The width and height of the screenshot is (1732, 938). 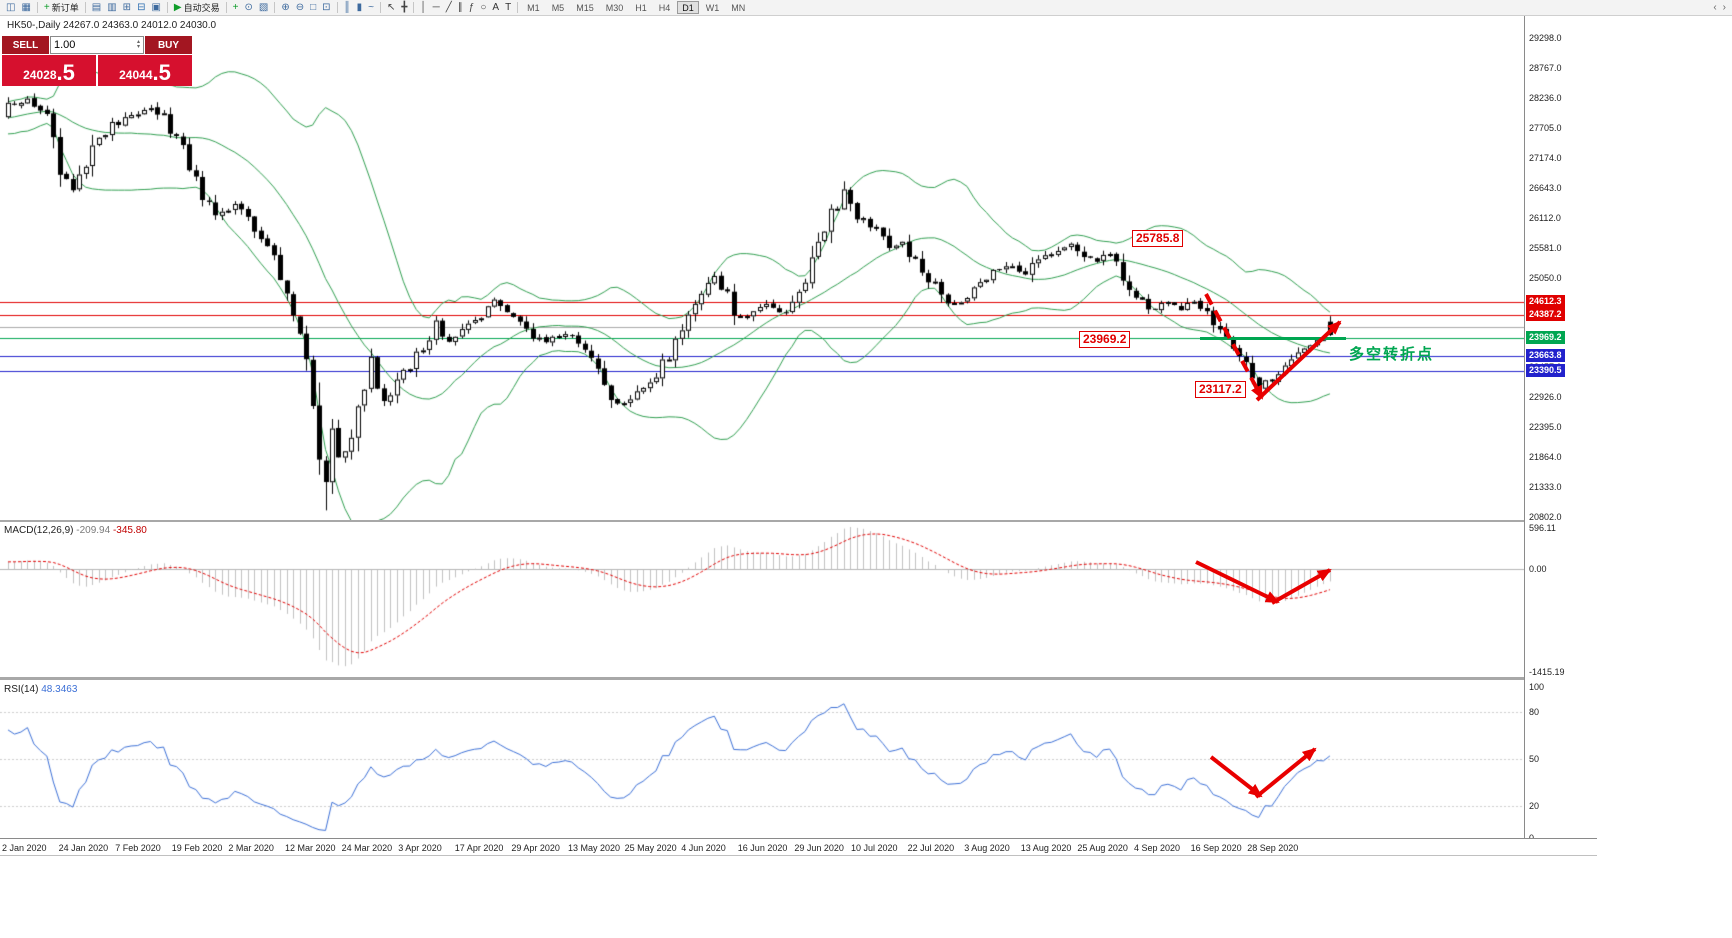 What do you see at coordinates (479, 848) in the screenshot?
I see `time-axis-label: 17 Apr 2020` at bounding box center [479, 848].